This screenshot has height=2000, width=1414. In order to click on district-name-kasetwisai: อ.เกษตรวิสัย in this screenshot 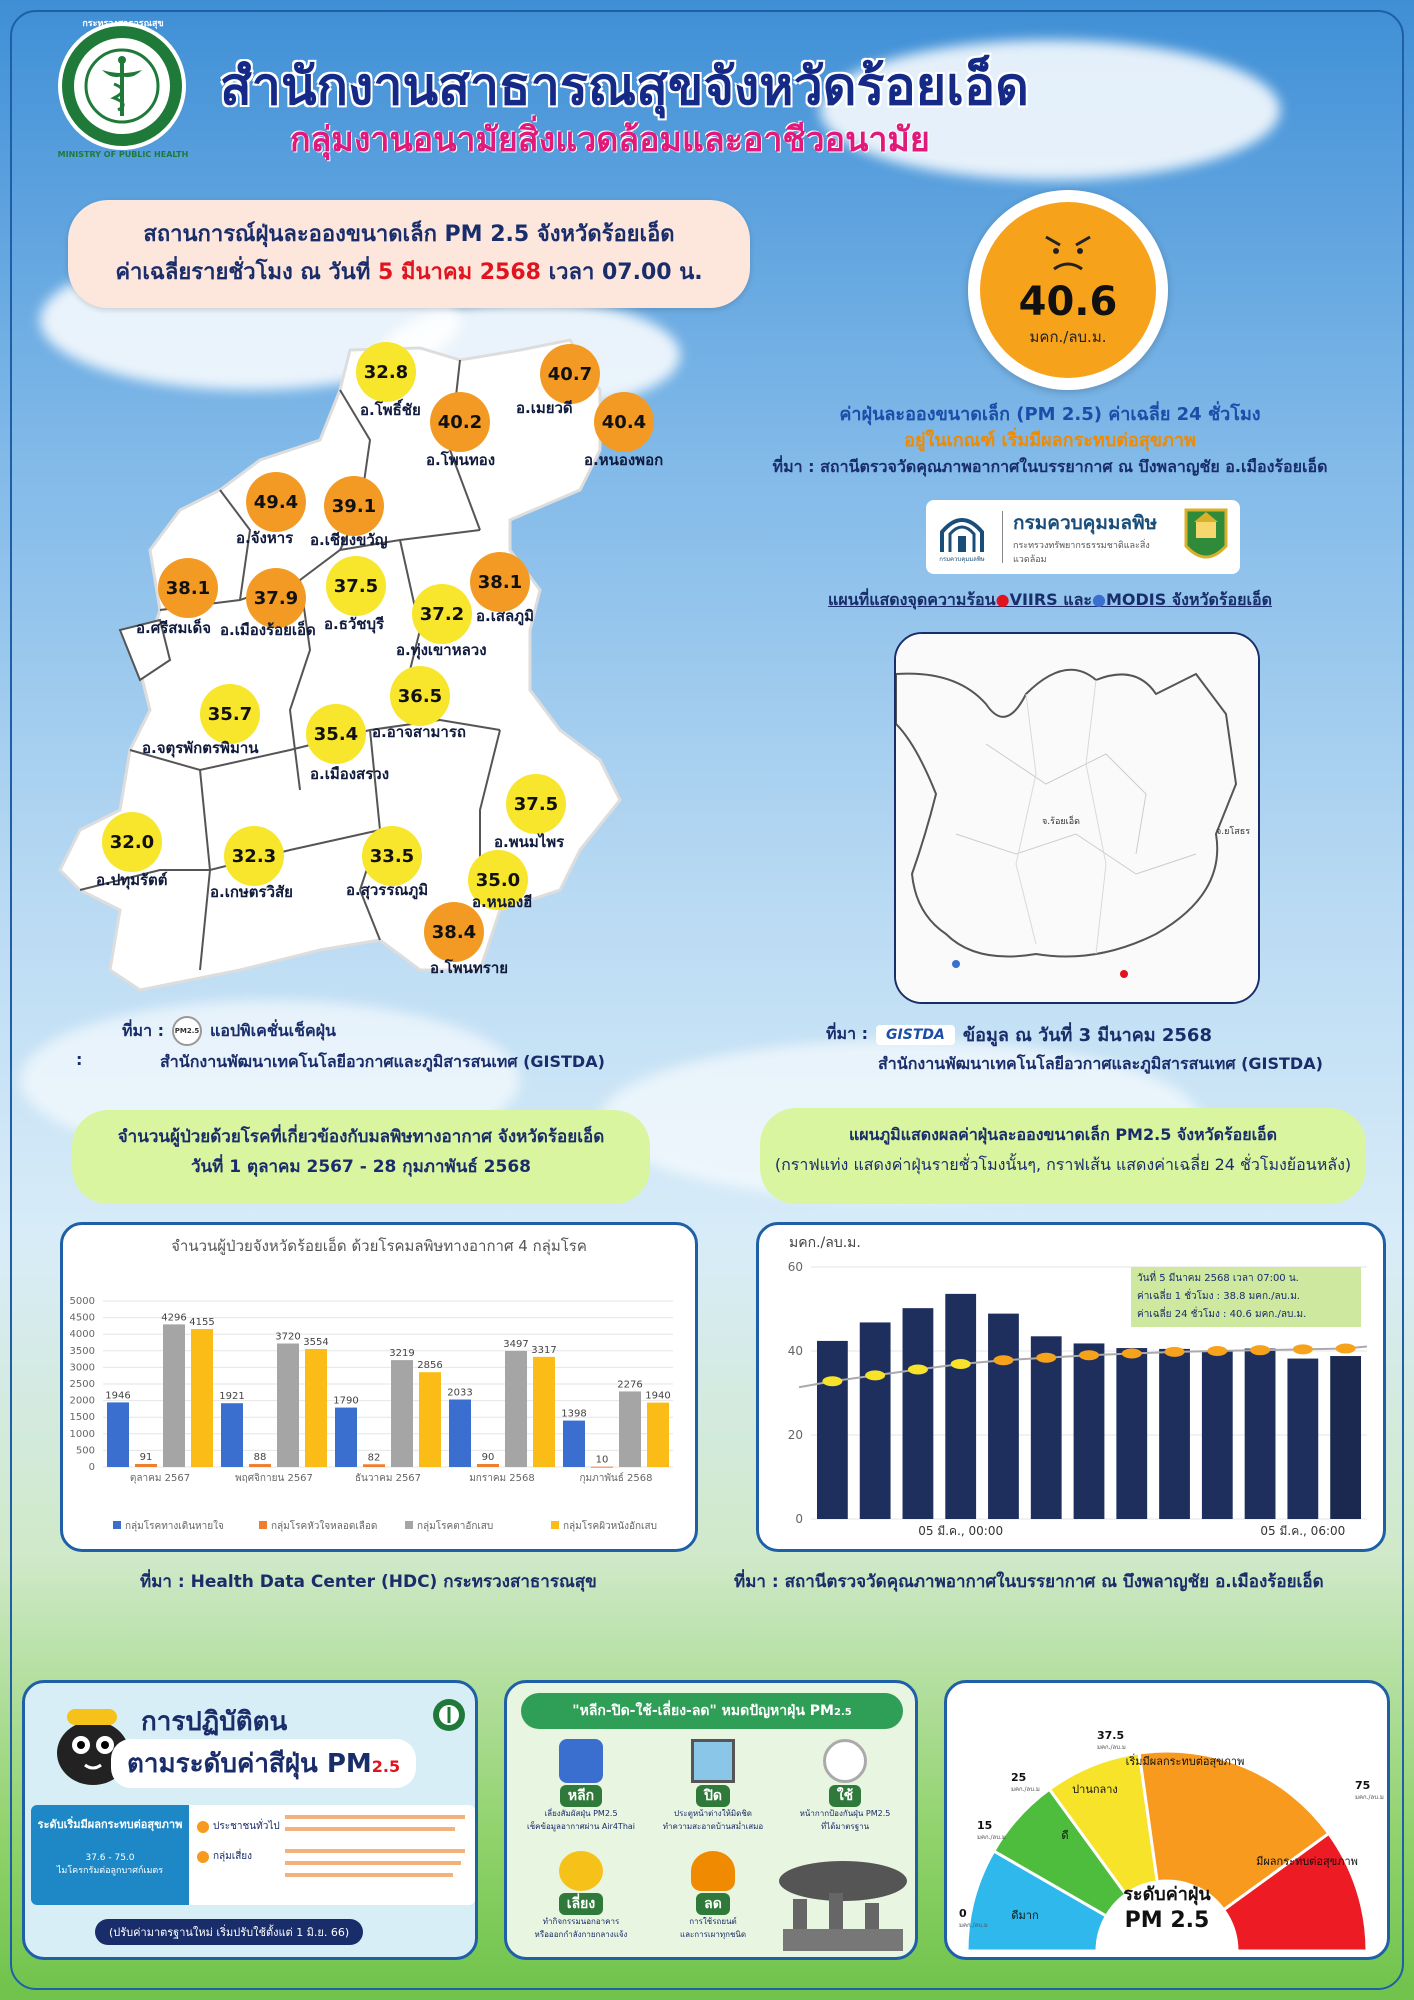, I will do `click(251, 892)`.